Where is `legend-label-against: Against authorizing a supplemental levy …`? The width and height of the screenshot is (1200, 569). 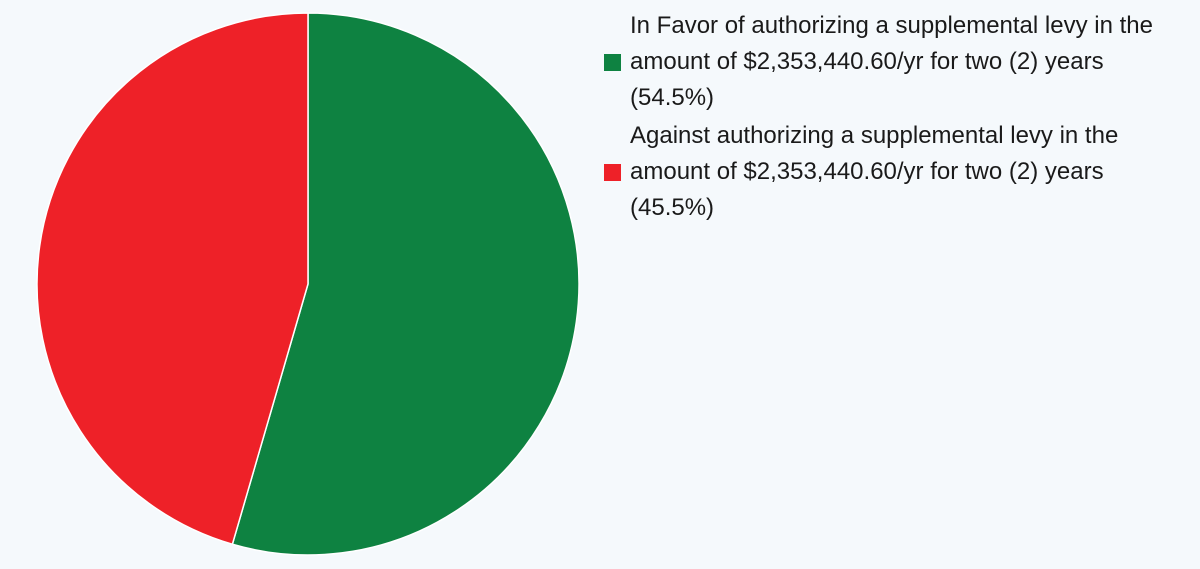 legend-label-against: Against authorizing a supplemental levy … is located at coordinates (874, 171).